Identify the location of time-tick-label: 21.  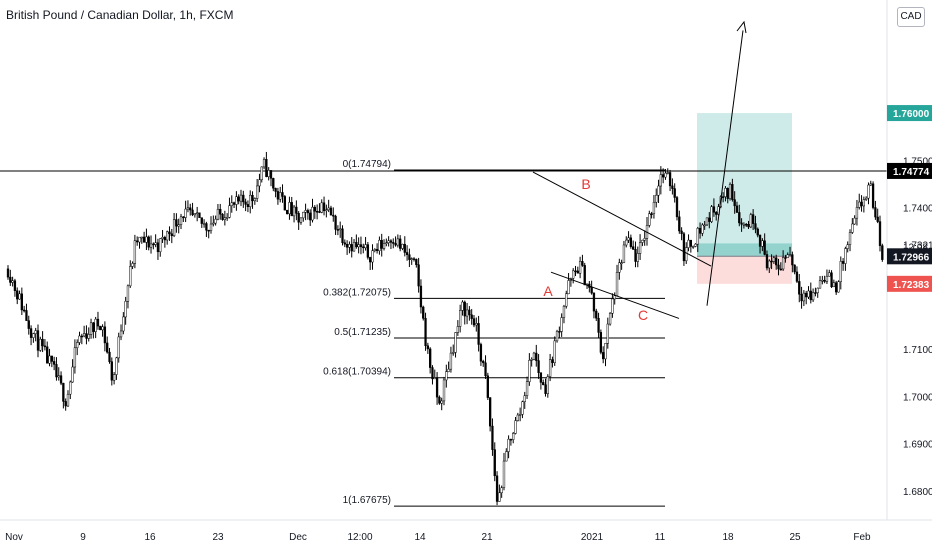
(487, 537).